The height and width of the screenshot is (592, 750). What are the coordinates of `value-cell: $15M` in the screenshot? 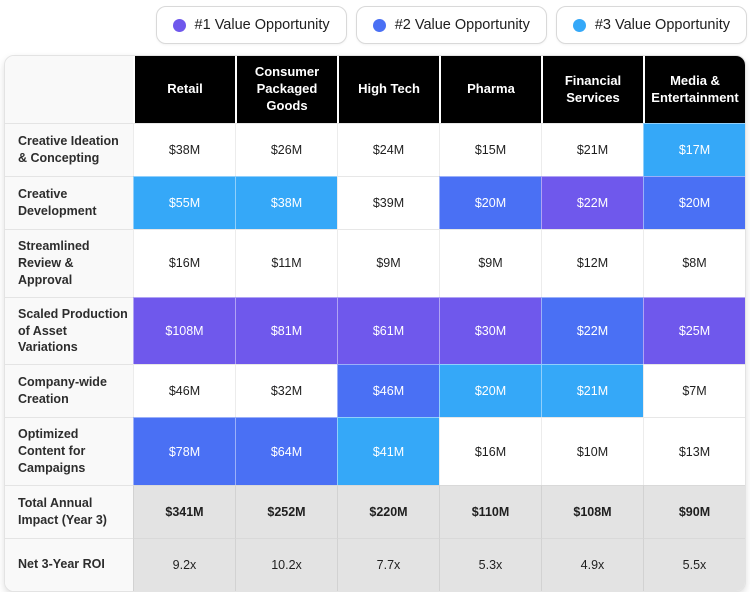 It's located at (490, 149).